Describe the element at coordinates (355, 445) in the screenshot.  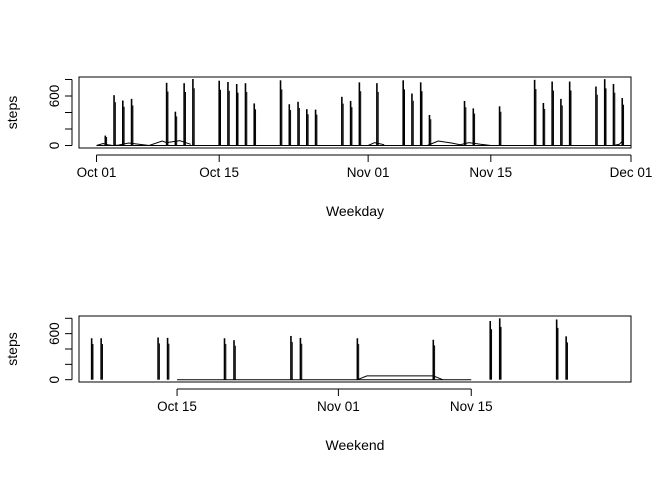
I see `x-axis-title: Weekend` at that location.